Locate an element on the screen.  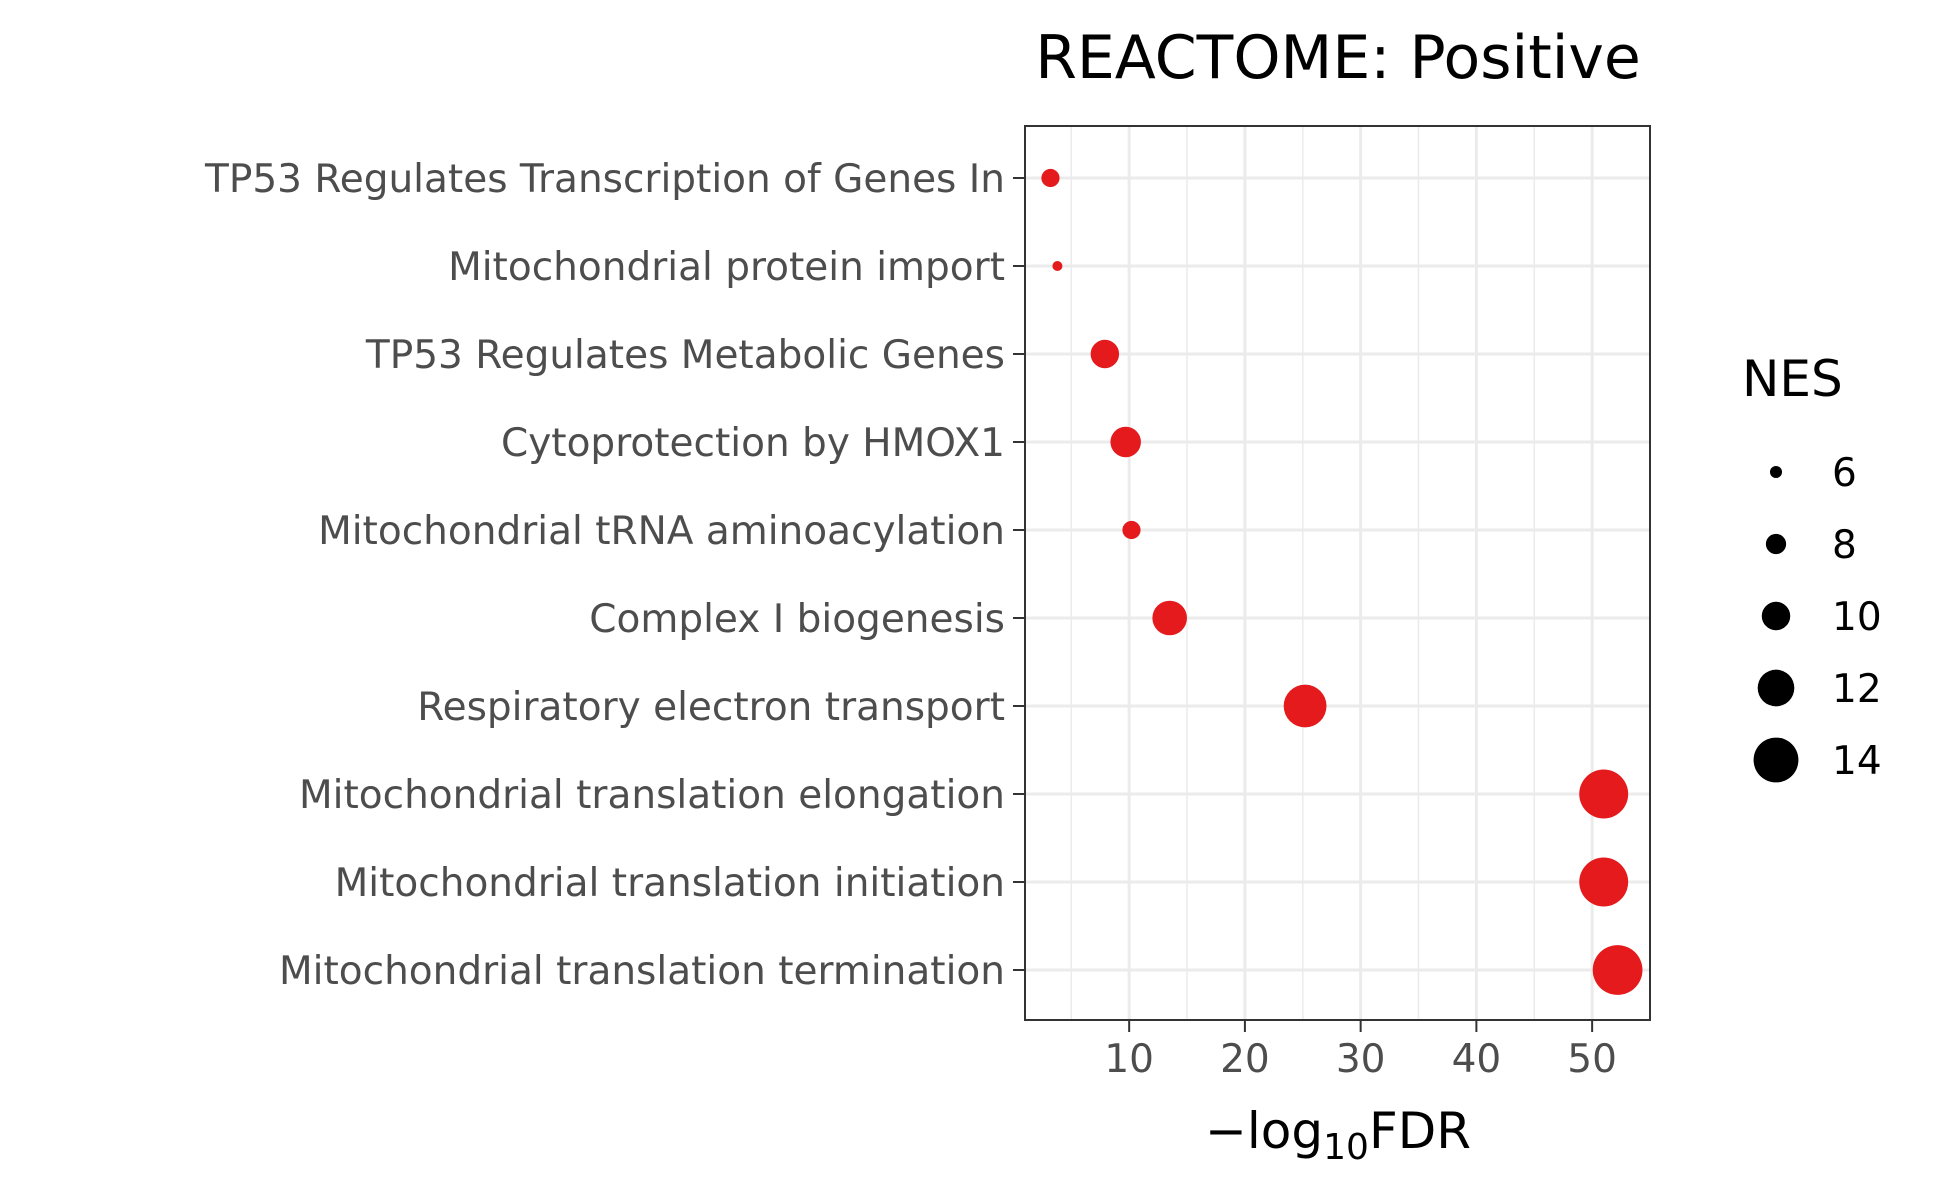
legend: NES 6 8 10 12 14 is located at coordinates (1812, 567).